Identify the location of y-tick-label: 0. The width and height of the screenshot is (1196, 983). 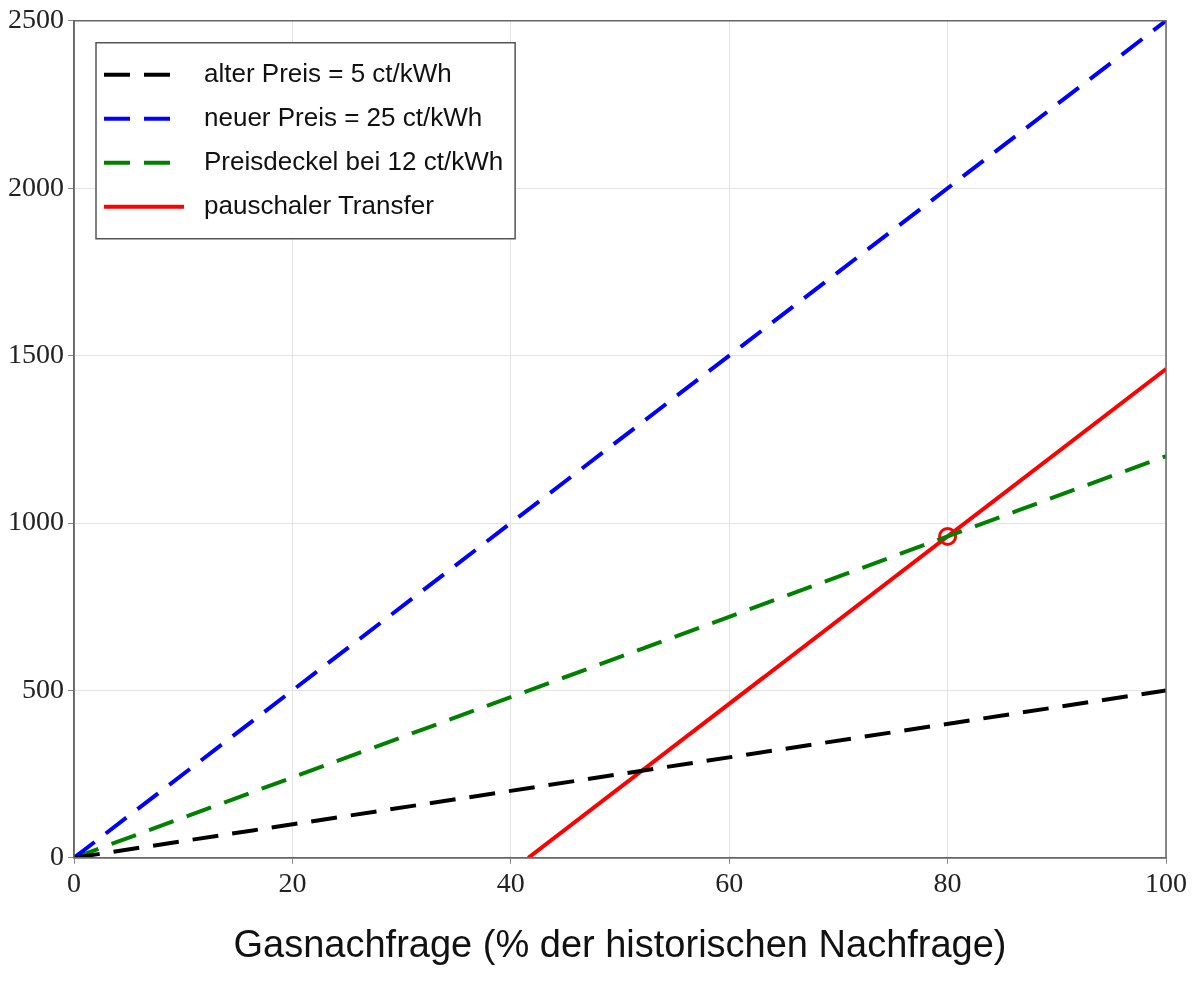
(57, 856).